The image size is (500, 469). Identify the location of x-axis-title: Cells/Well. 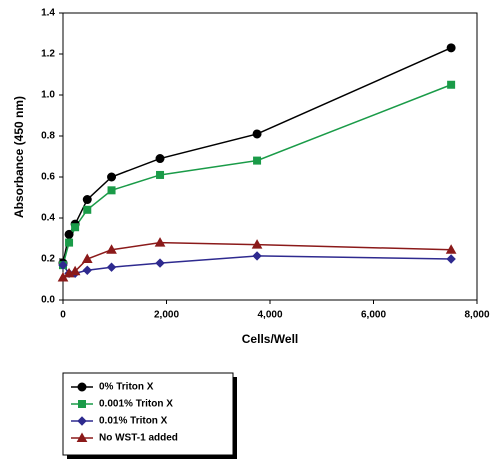
(270, 339).